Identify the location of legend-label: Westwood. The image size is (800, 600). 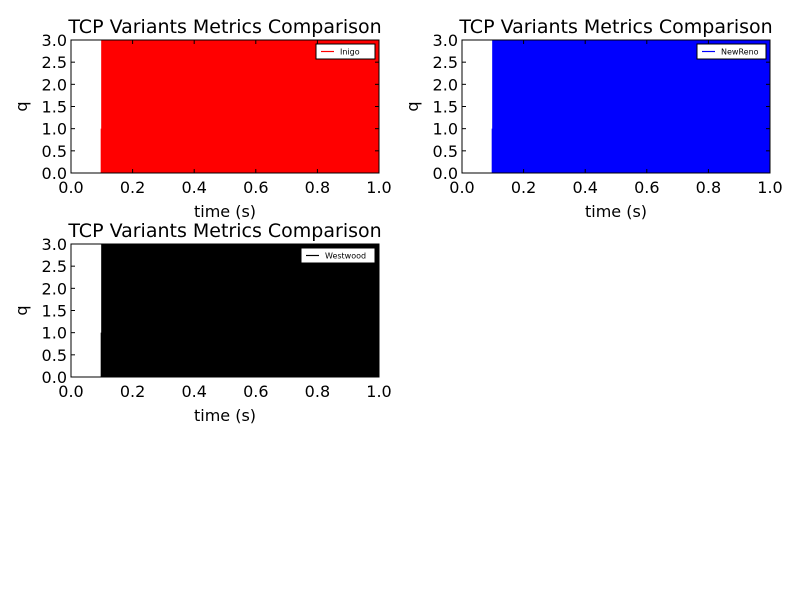
(345, 256).